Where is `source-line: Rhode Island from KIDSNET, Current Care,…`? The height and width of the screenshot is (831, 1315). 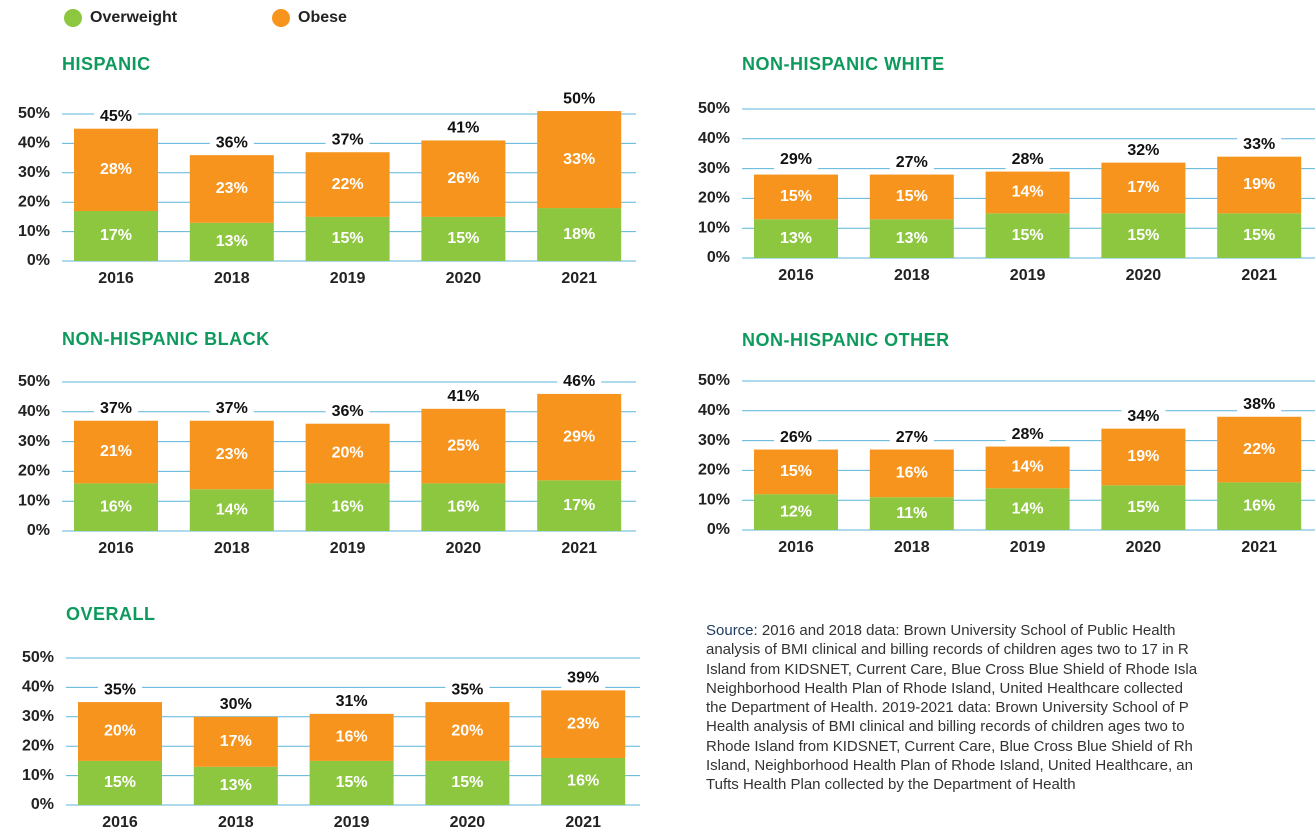
source-line: Rhode Island from KIDSNET, Current Care,… is located at coordinates (1010, 746).